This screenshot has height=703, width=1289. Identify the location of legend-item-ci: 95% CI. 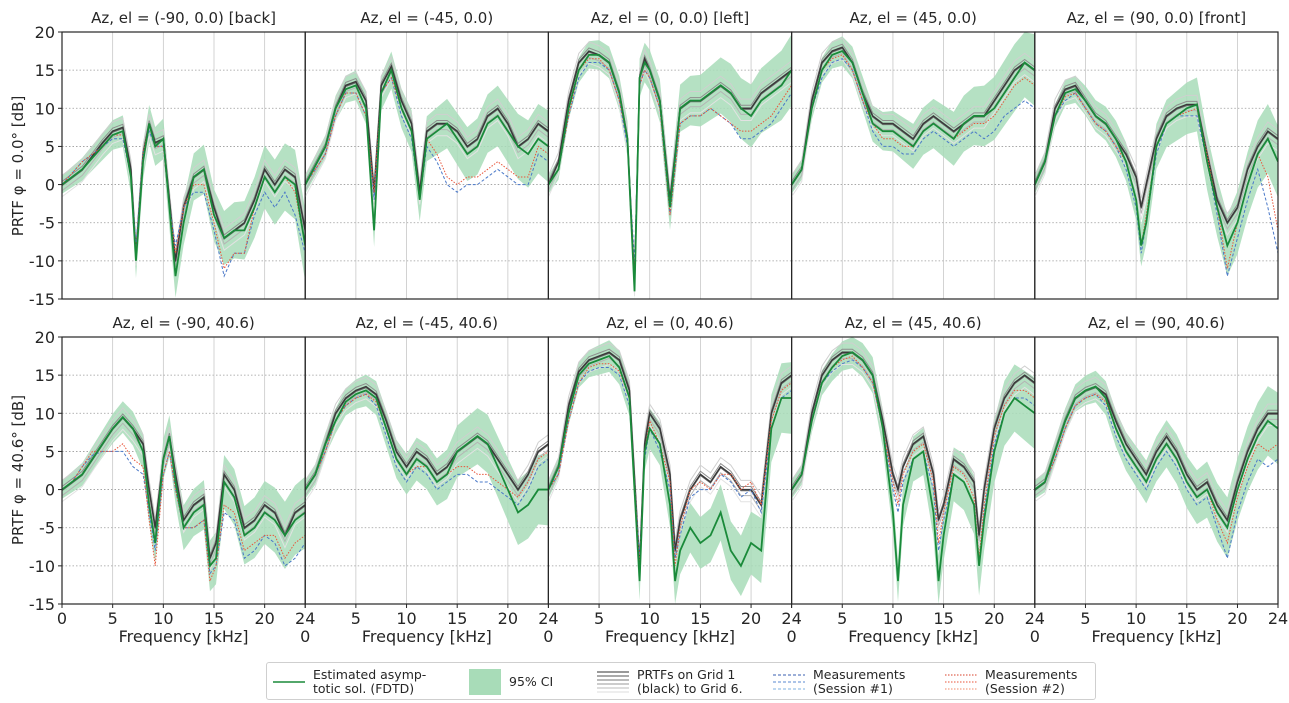
(511, 682).